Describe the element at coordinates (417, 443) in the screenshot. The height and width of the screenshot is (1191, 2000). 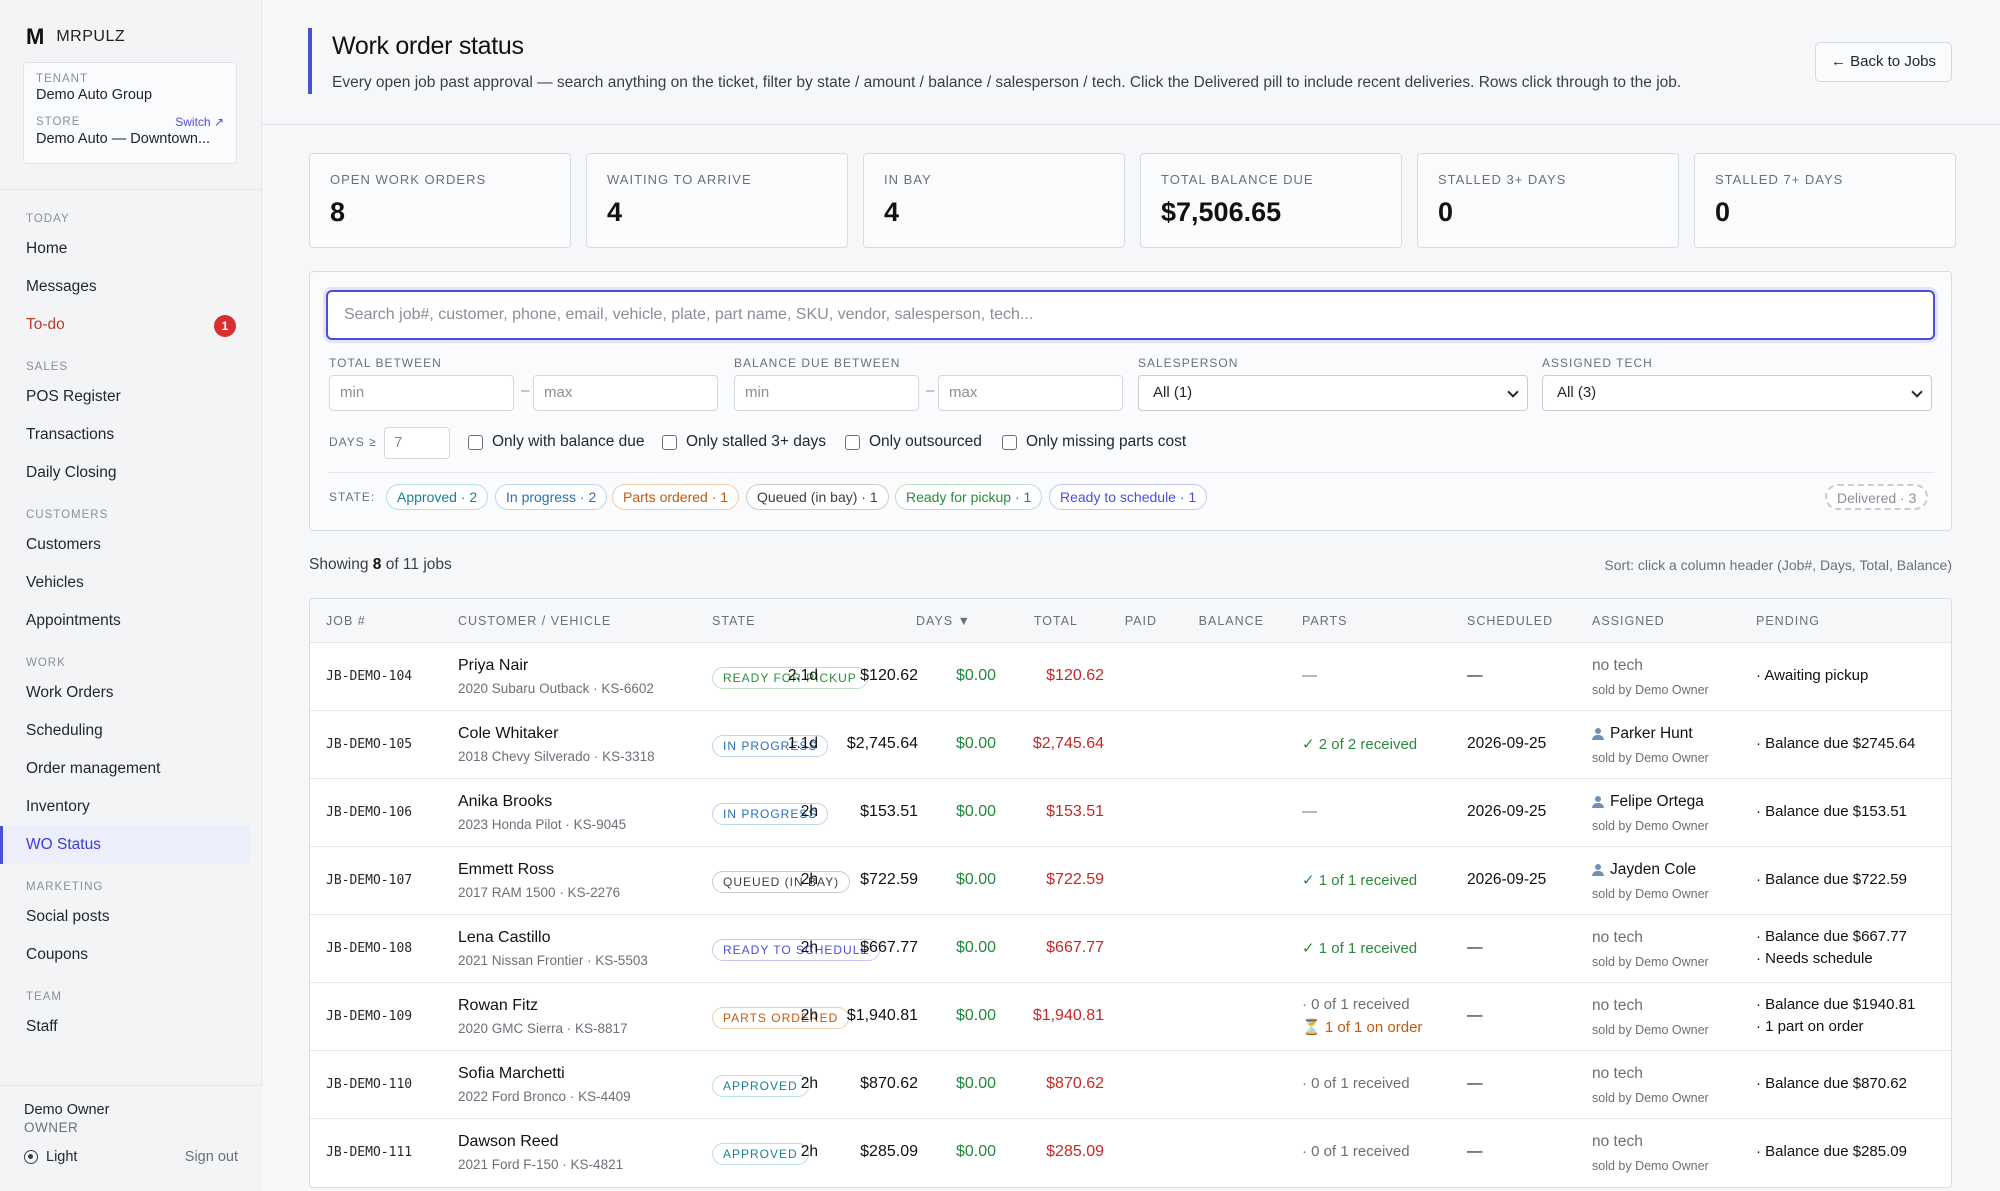
I see `days-input: 7` at that location.